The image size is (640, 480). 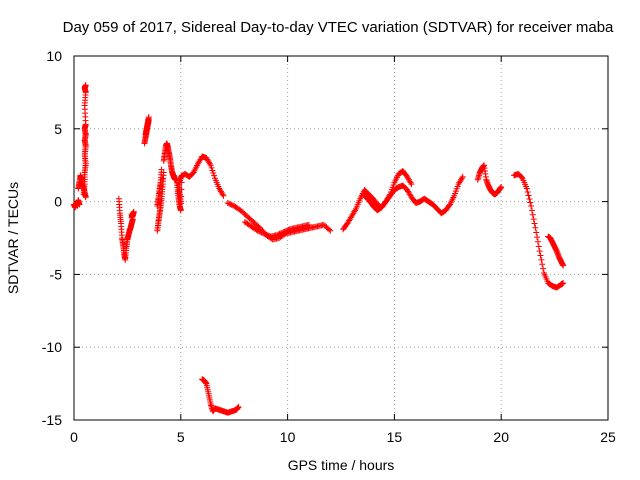 What do you see at coordinates (54, 56) in the screenshot?
I see `y-tick-label: 10` at bounding box center [54, 56].